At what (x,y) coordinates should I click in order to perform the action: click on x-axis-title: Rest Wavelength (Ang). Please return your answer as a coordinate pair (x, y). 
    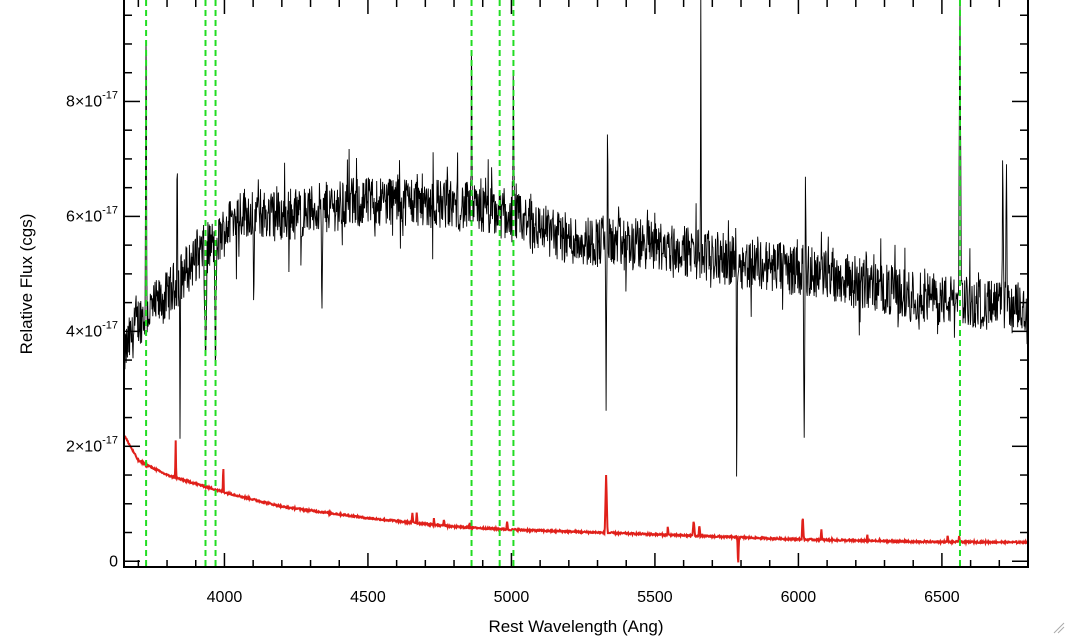
    Looking at the image, I should click on (575, 626).